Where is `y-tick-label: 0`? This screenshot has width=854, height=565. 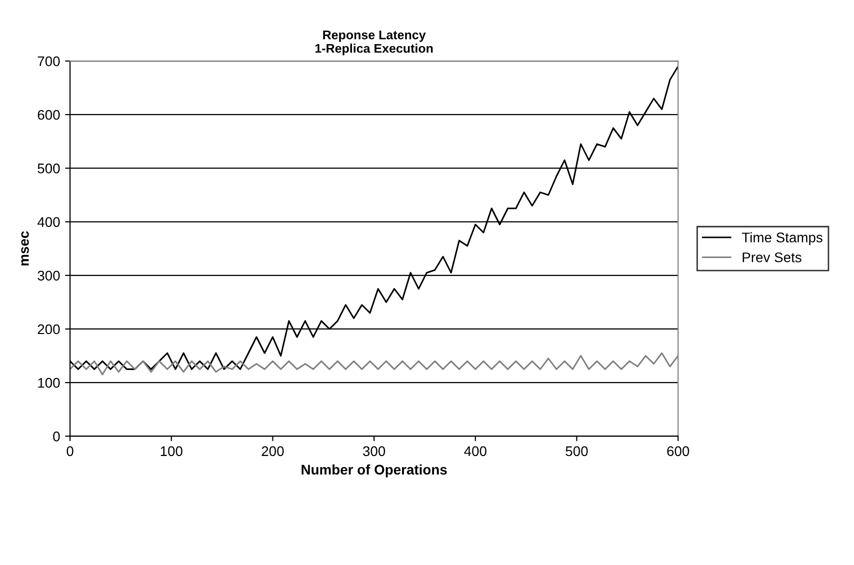 y-tick-label: 0 is located at coordinates (56, 437).